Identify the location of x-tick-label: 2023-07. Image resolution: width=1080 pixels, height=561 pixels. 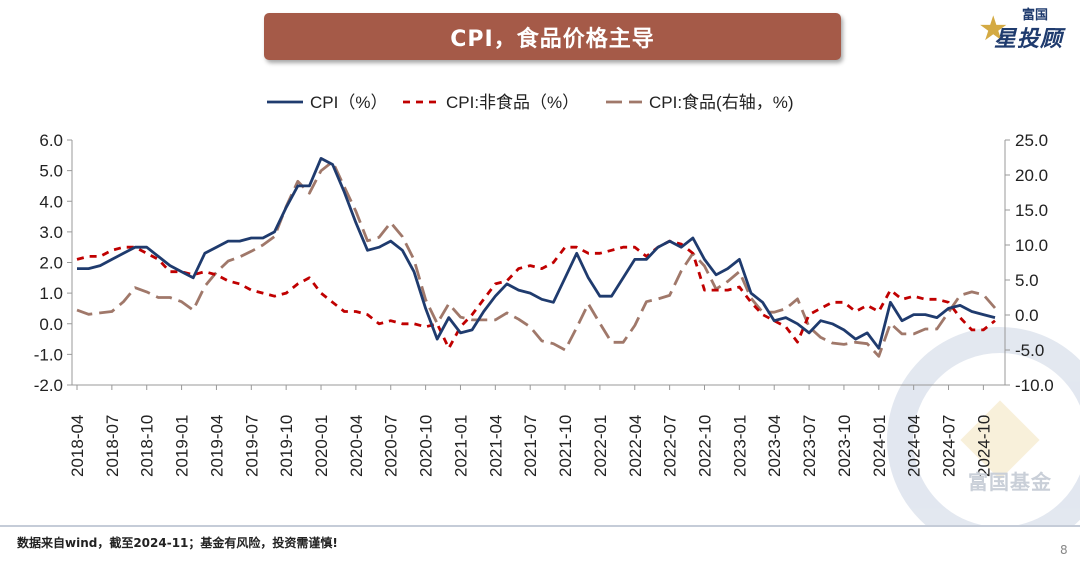
(809, 446).